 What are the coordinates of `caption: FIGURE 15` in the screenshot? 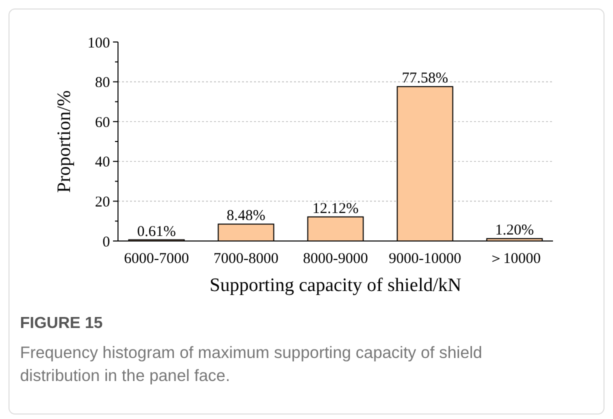 It's located at (61, 323).